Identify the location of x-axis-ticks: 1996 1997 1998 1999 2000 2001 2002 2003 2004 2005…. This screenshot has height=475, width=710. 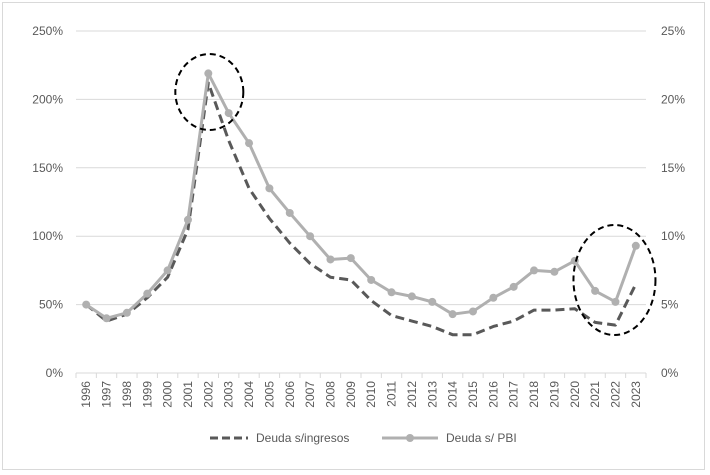
(361, 390).